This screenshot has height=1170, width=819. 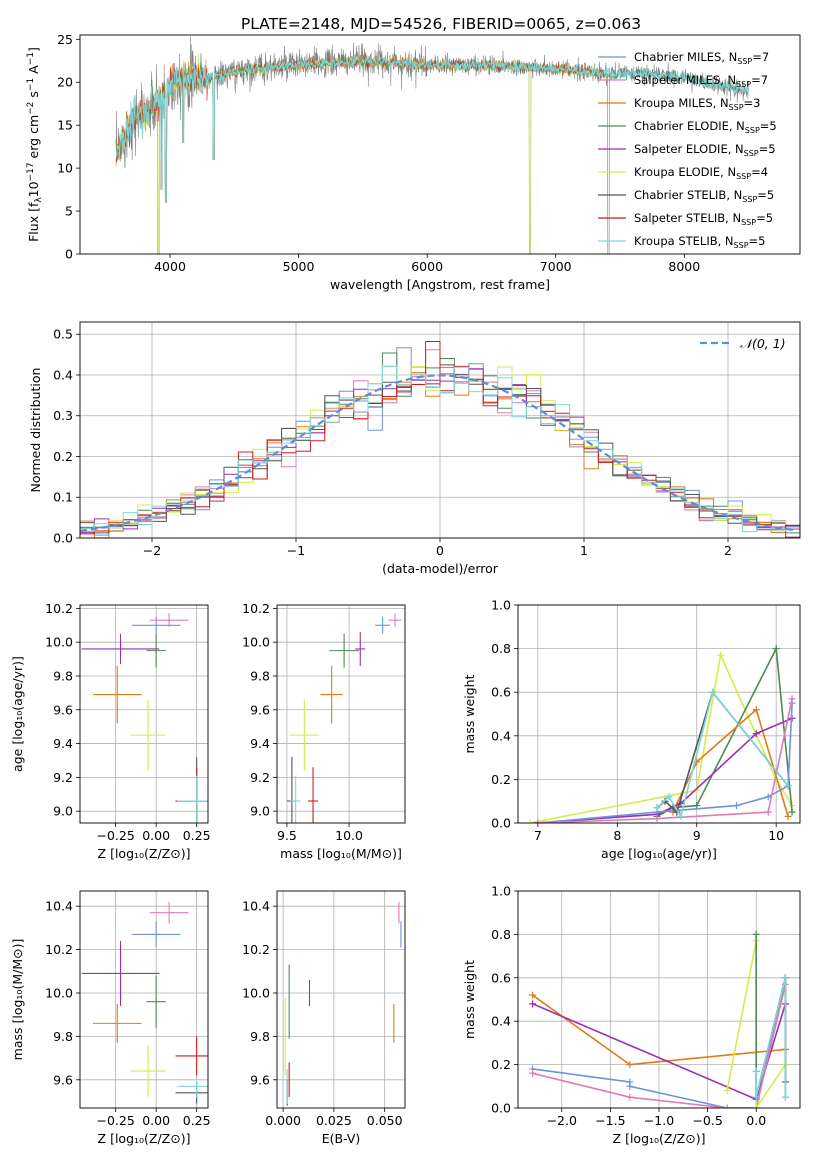 I want to click on histogram-kroupa_stelib, so click(x=440, y=449).